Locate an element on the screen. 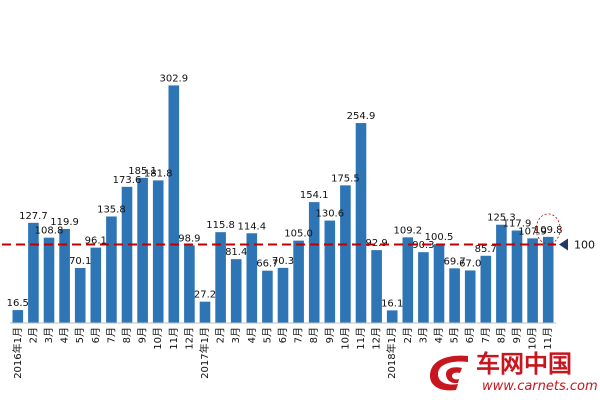 The width and height of the screenshot is (600, 400). x-tick-label-1: 2016年1月 is located at coordinates (17, 353).